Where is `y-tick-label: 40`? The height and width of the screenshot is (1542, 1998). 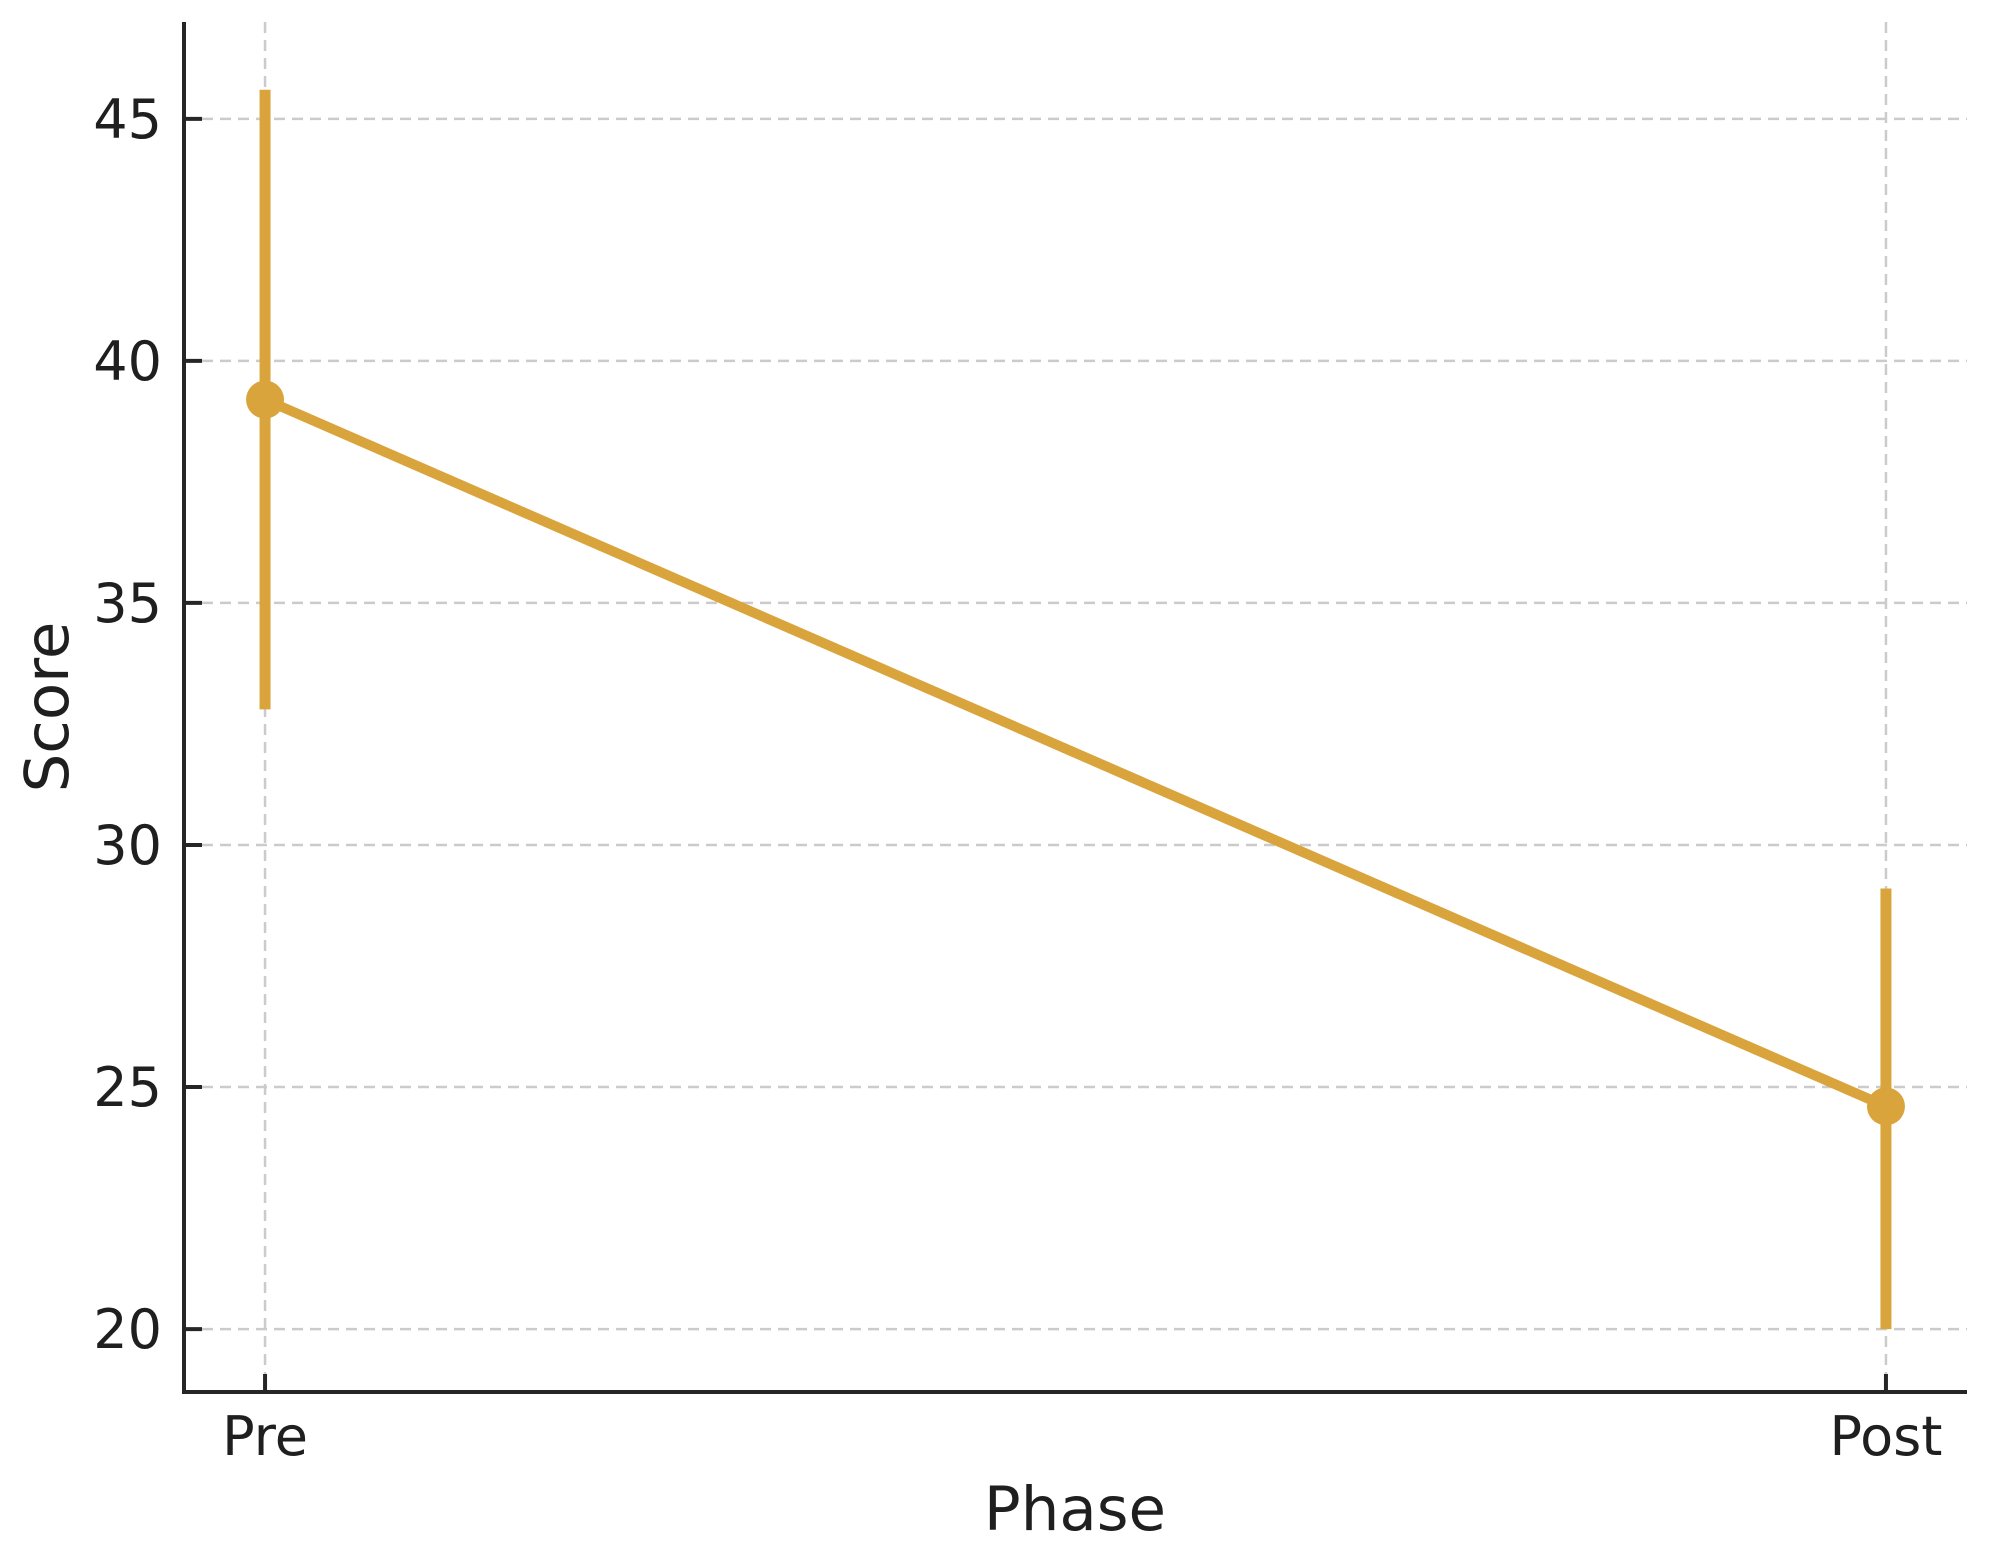
y-tick-label: 40 is located at coordinates (127, 361).